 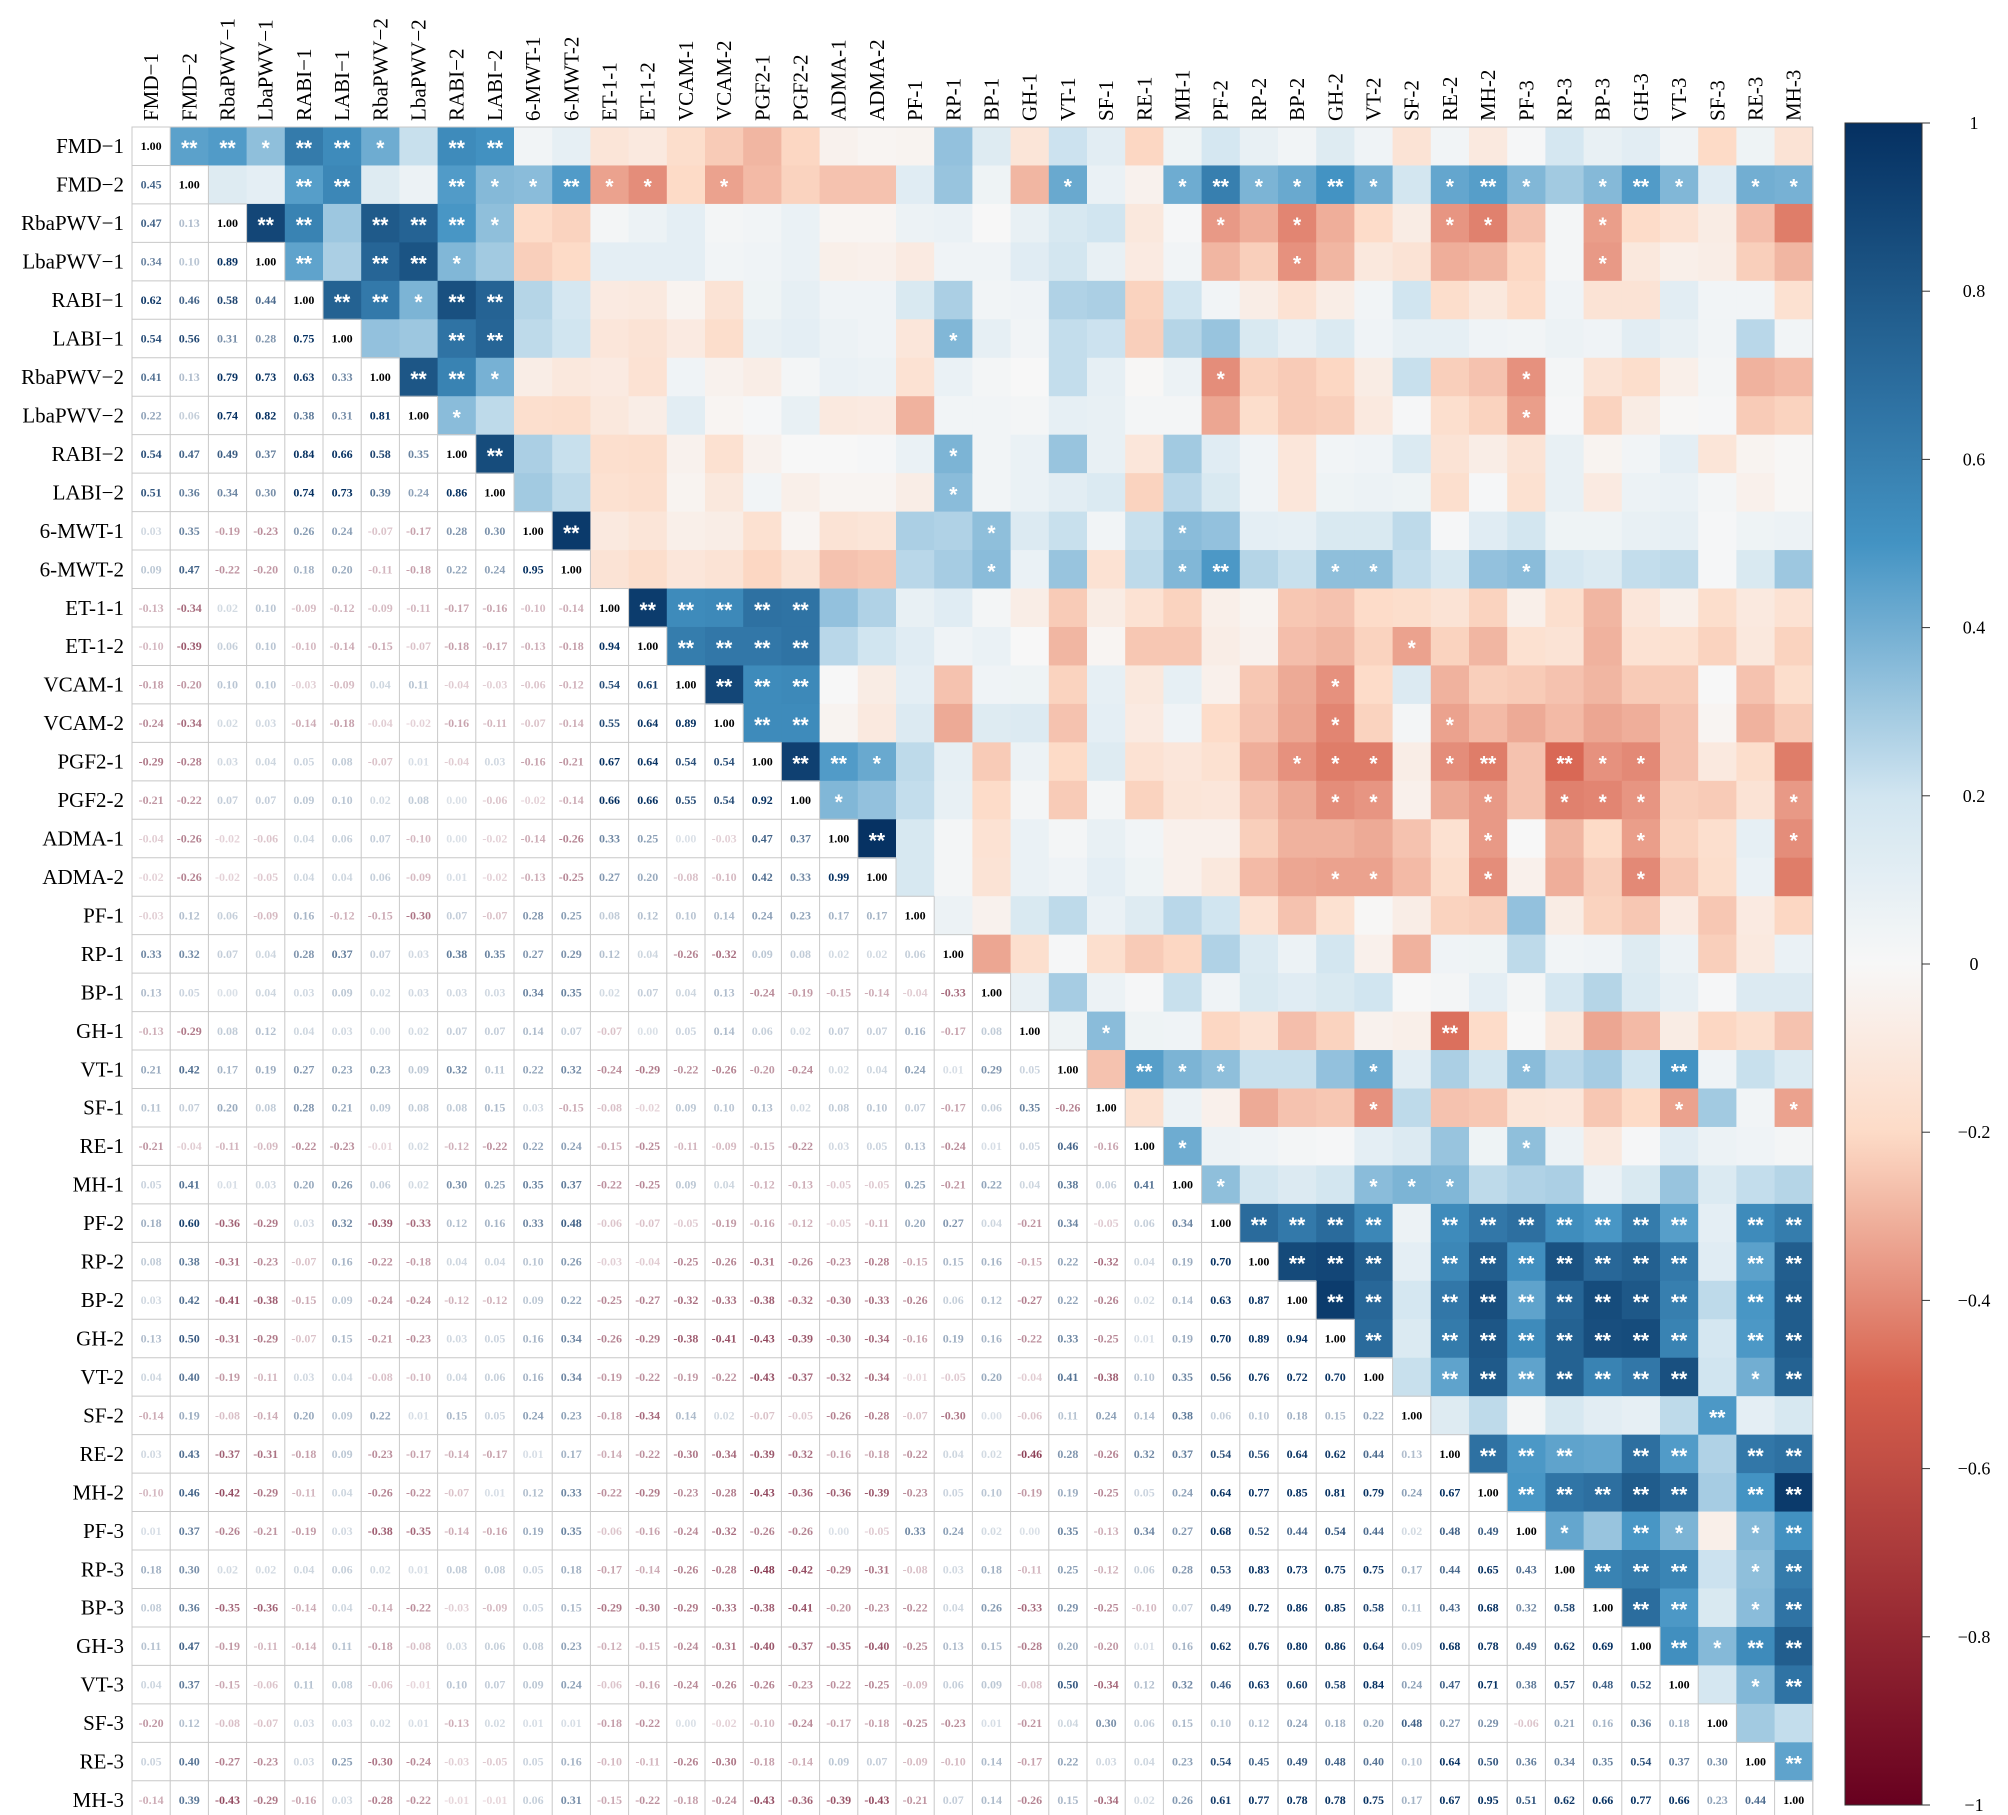 What do you see at coordinates (1335, 879) in the screenshot?
I see `significance-mark-adma-2-gh-2: *` at bounding box center [1335, 879].